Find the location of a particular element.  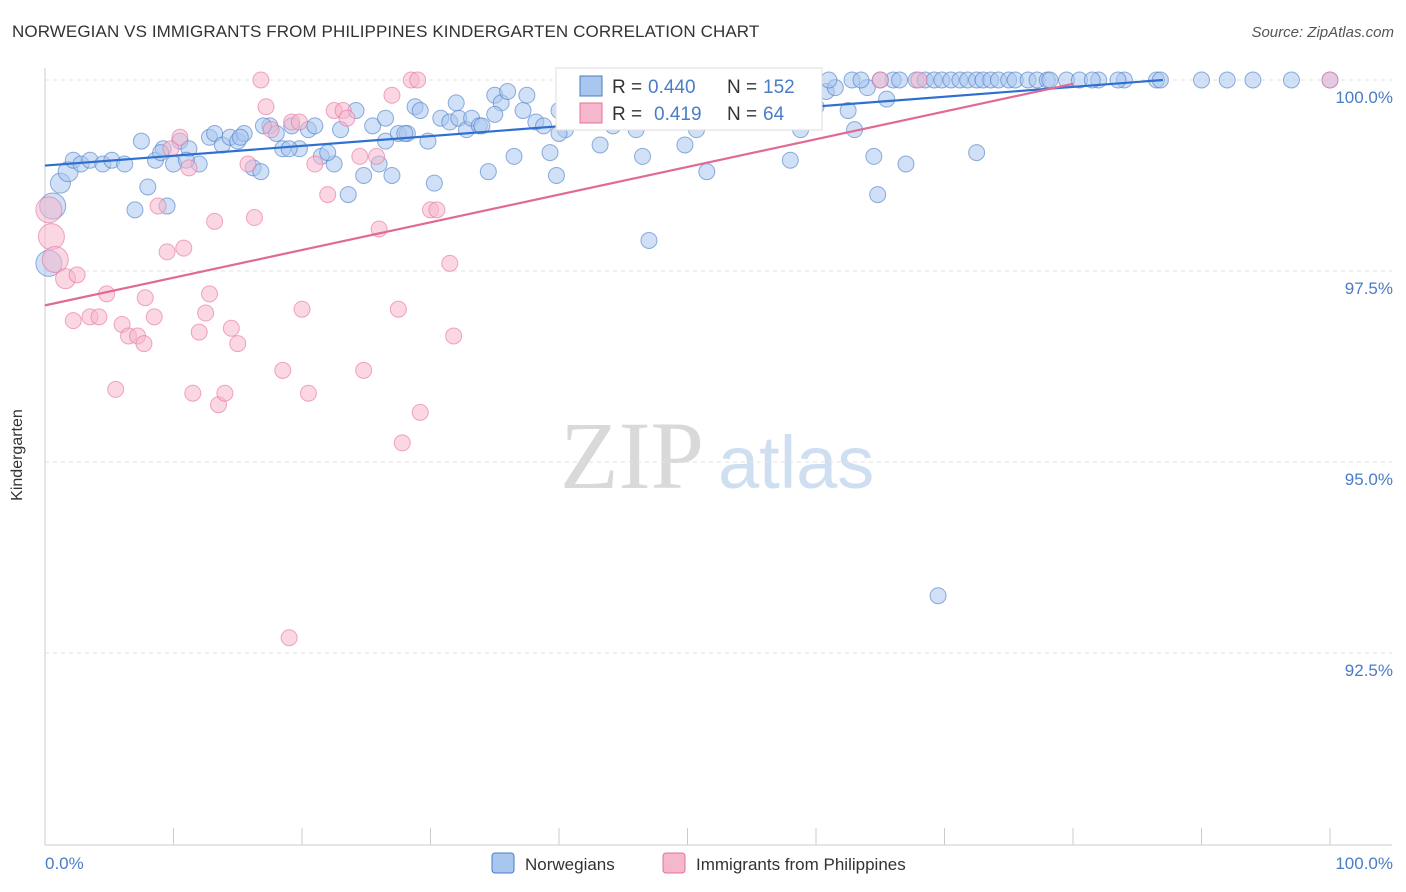

stats-n-value-2: 64 is located at coordinates (774, 114).